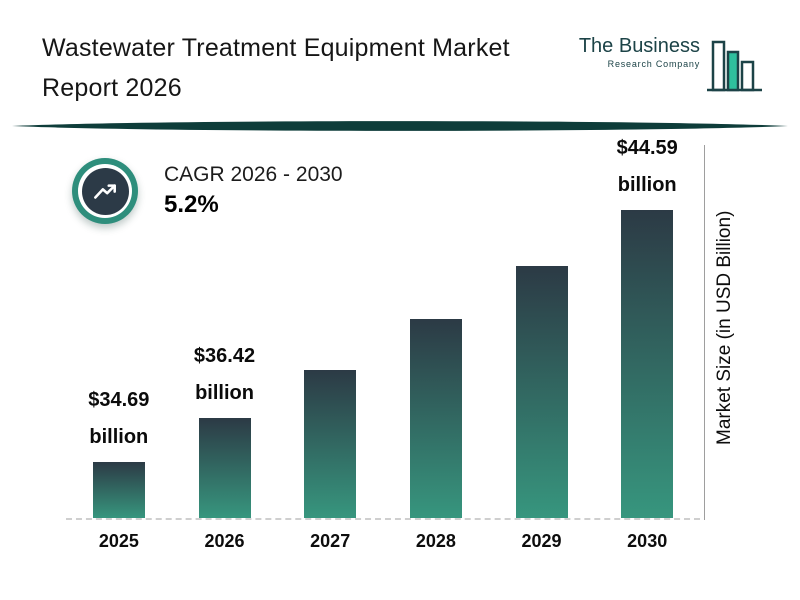  Describe the element at coordinates (119, 326) in the screenshot. I see `bar-column-2025: $34.69 billion` at that location.